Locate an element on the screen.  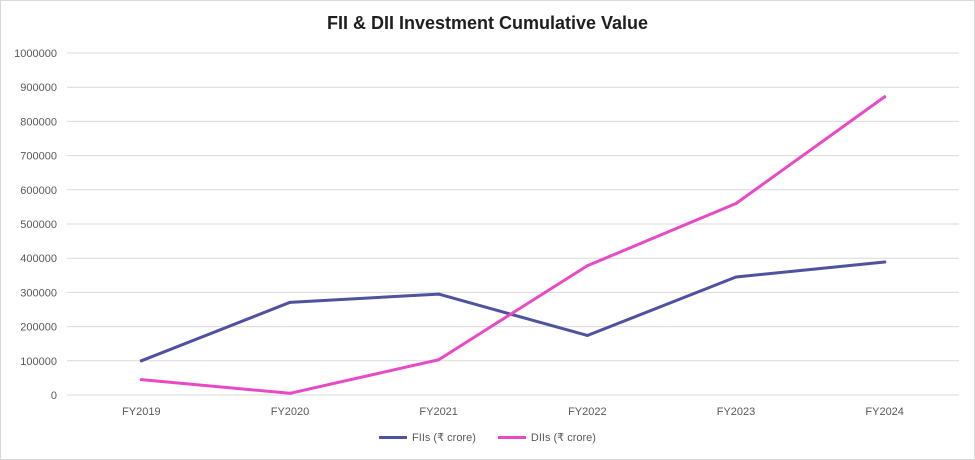
y-tick-label: 400000 is located at coordinates (38, 259).